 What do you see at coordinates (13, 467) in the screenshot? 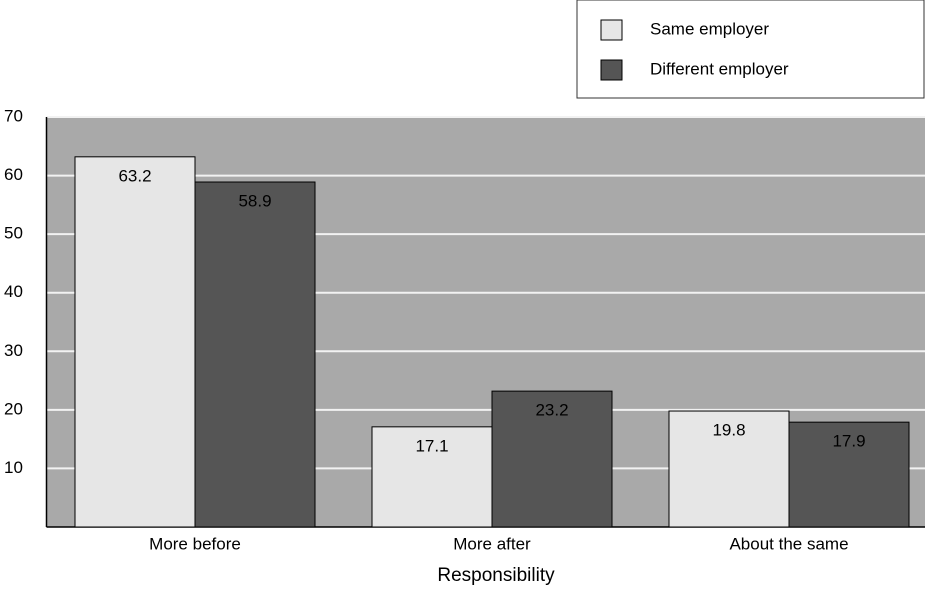
I see `y-tick-label: 10` at bounding box center [13, 467].